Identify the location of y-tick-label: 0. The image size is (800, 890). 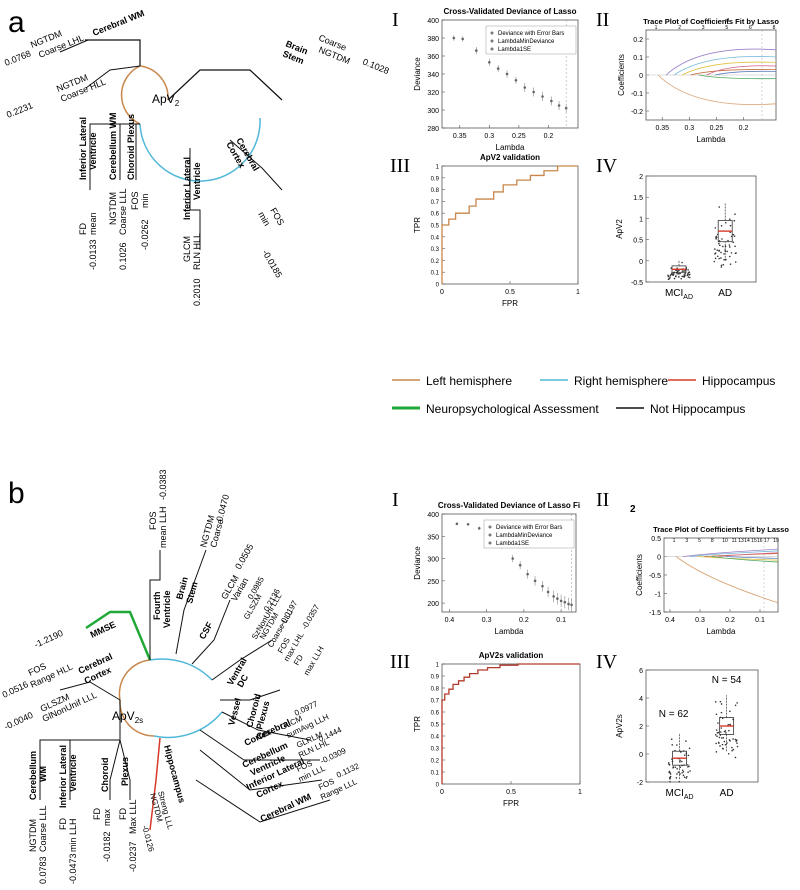
(659, 558).